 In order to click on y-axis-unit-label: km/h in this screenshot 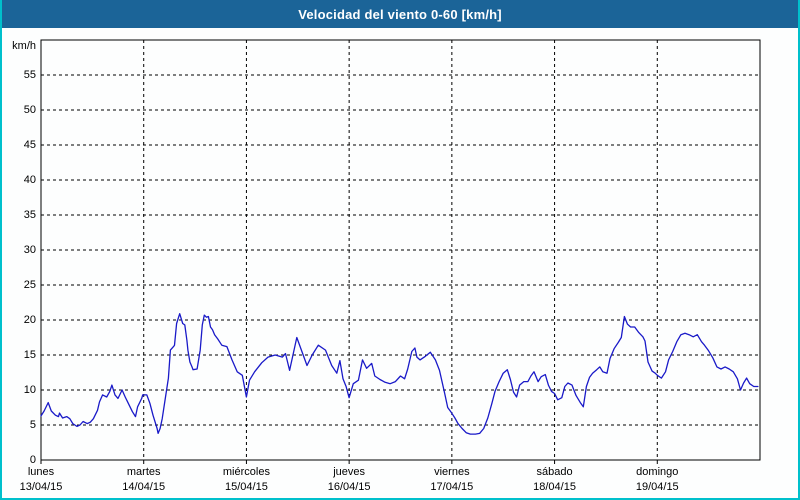, I will do `click(24, 46)`.